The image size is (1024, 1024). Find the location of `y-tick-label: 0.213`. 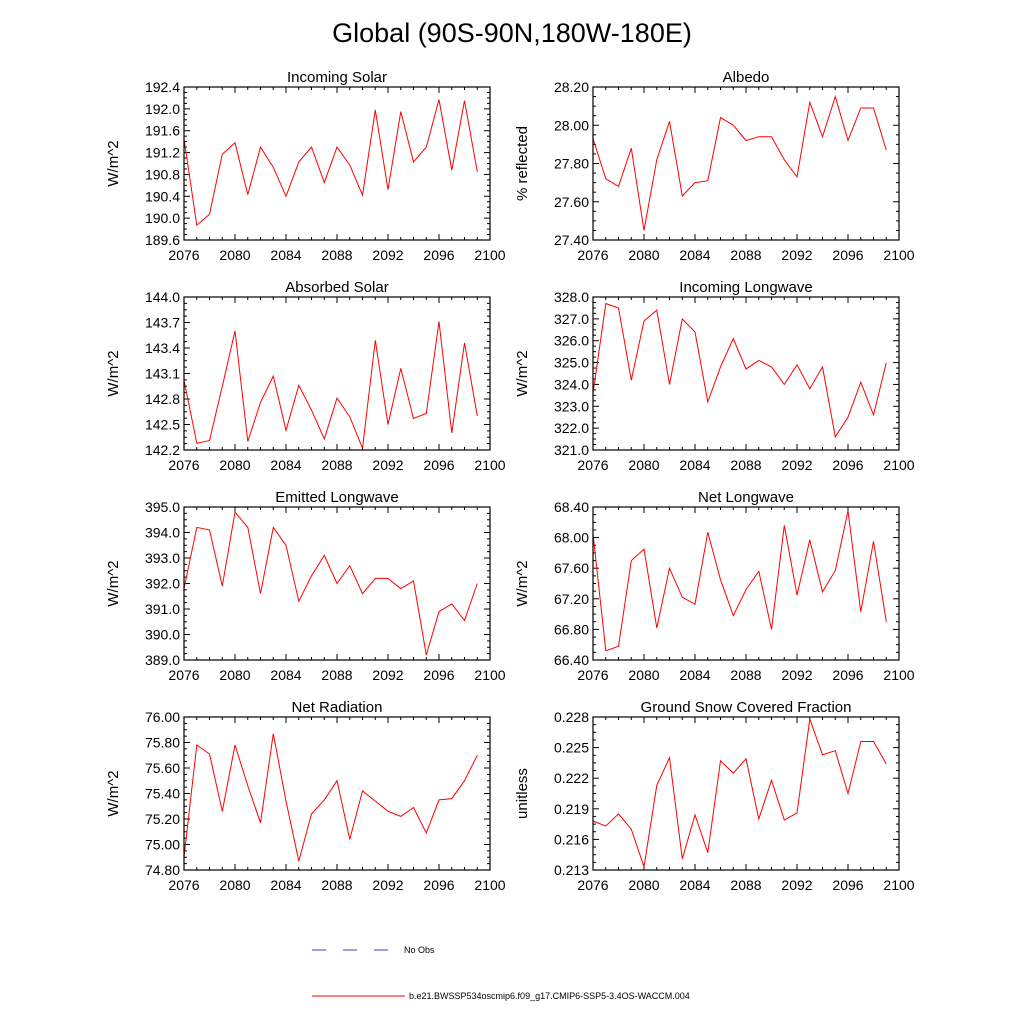

y-tick-label: 0.213 is located at coordinates (571, 870).